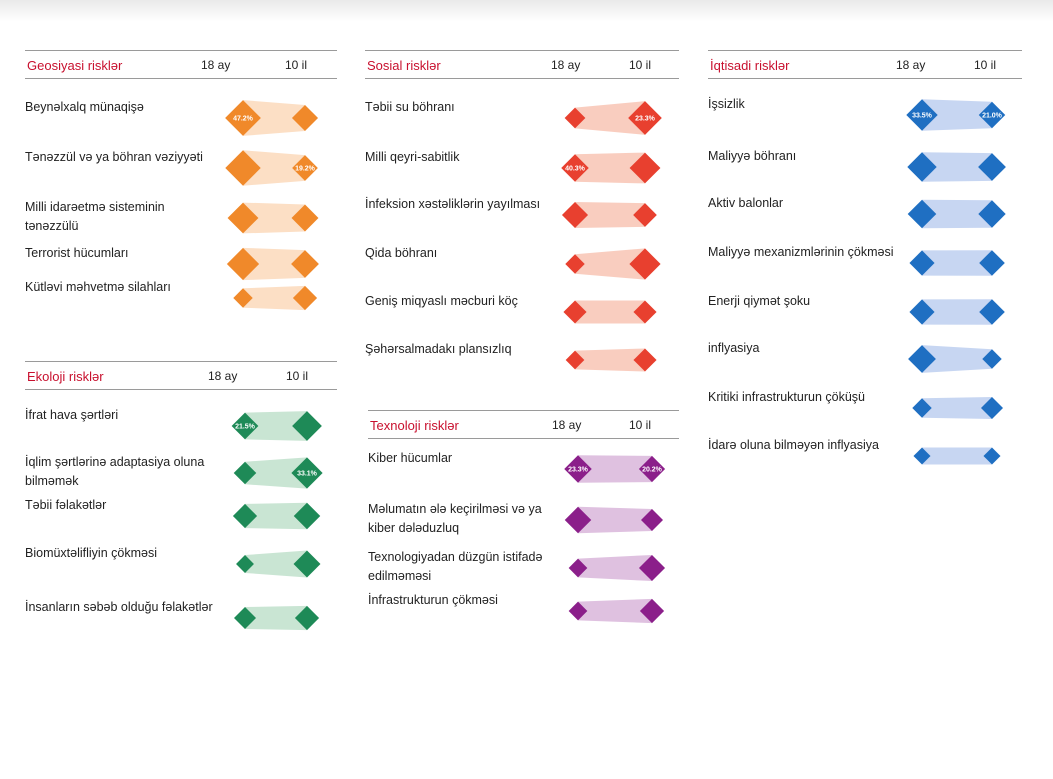 This screenshot has width=1053, height=779. What do you see at coordinates (522, 312) in the screenshot?
I see `risk-row: Geniş miqyaslı məcburi köç` at bounding box center [522, 312].